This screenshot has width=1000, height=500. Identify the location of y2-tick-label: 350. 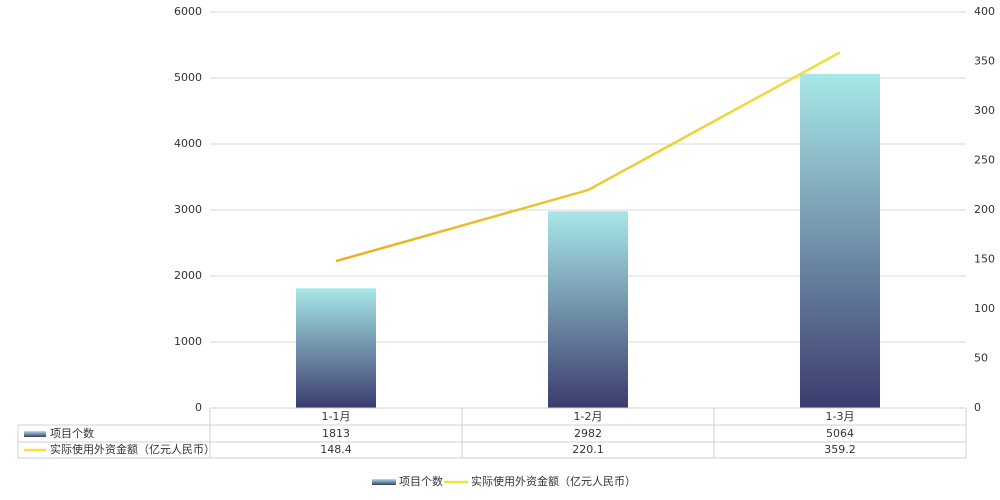
(984, 61).